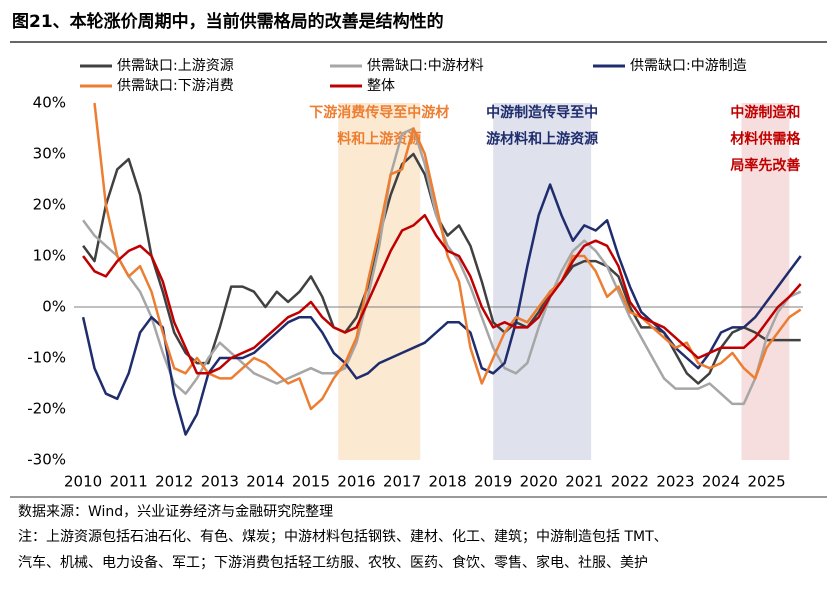  What do you see at coordinates (425, 66) in the screenshot?
I see `legend-label: 供需缺口:中游材料` at bounding box center [425, 66].